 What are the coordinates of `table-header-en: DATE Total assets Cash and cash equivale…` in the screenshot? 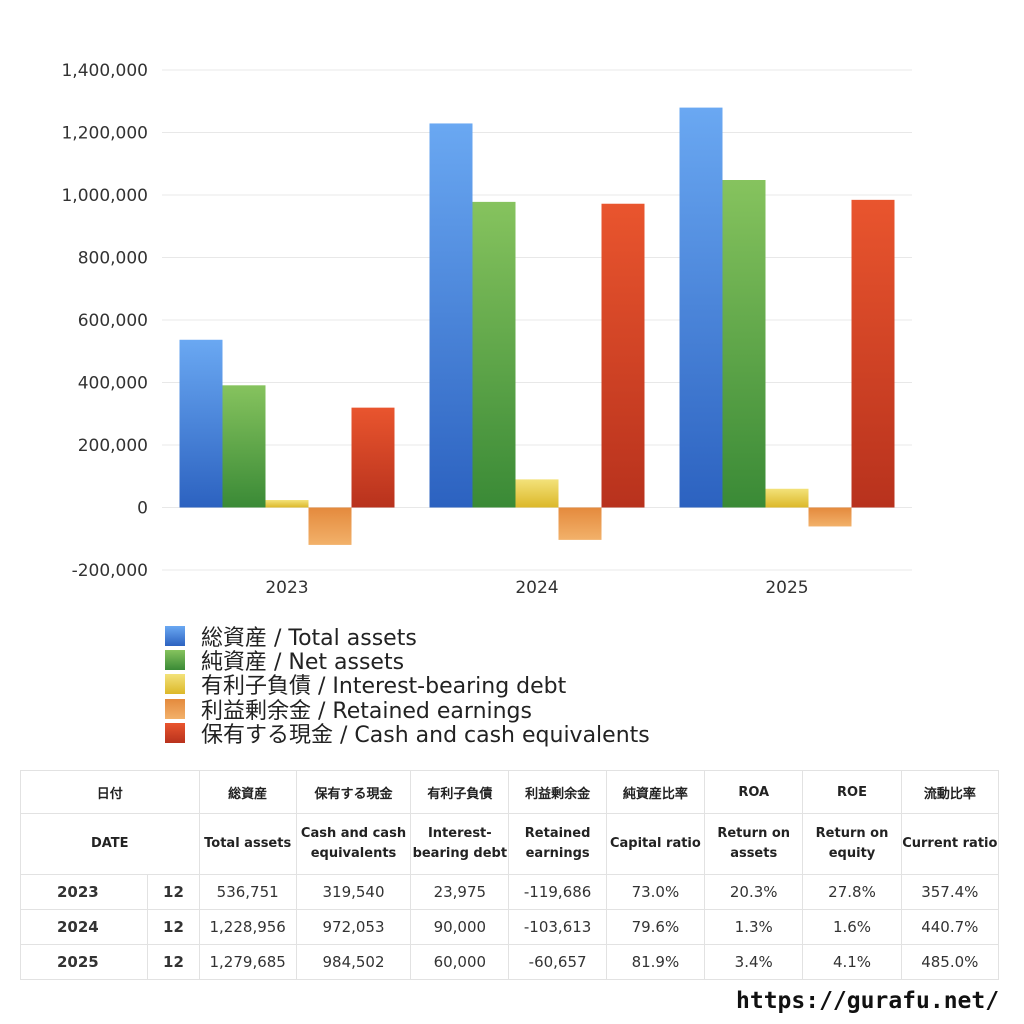 It's located at (510, 844).